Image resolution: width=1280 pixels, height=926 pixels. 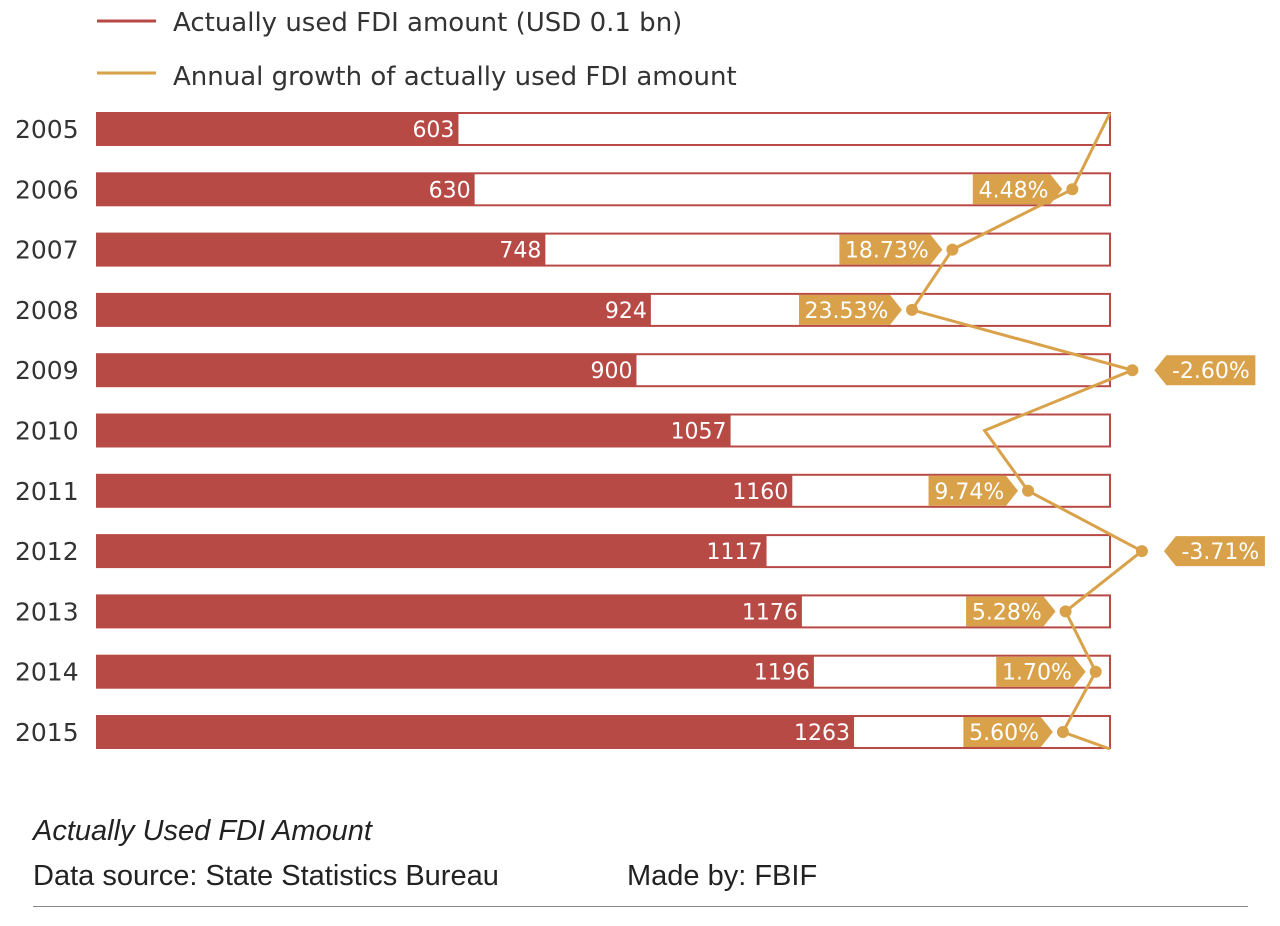 I want to click on growth-value-label: -2.60%, so click(x=1211, y=371).